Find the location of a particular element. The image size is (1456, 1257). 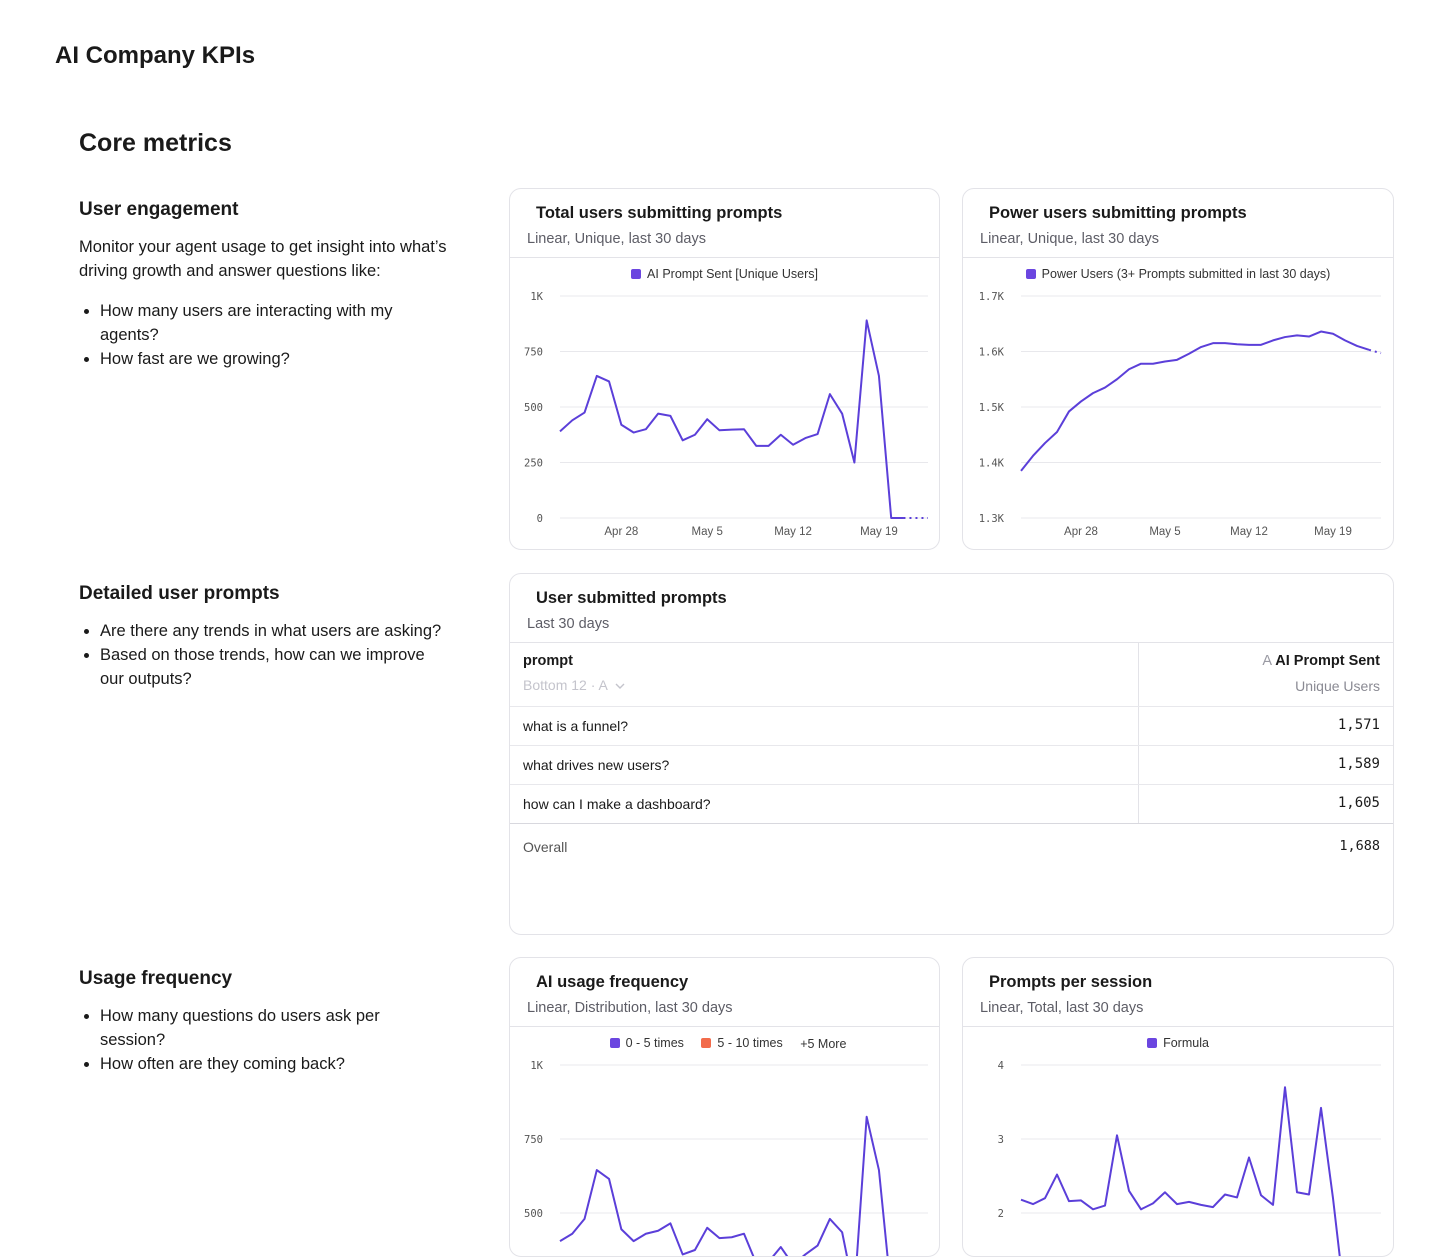

x-tick-label: May 5 is located at coordinates (1164, 532).